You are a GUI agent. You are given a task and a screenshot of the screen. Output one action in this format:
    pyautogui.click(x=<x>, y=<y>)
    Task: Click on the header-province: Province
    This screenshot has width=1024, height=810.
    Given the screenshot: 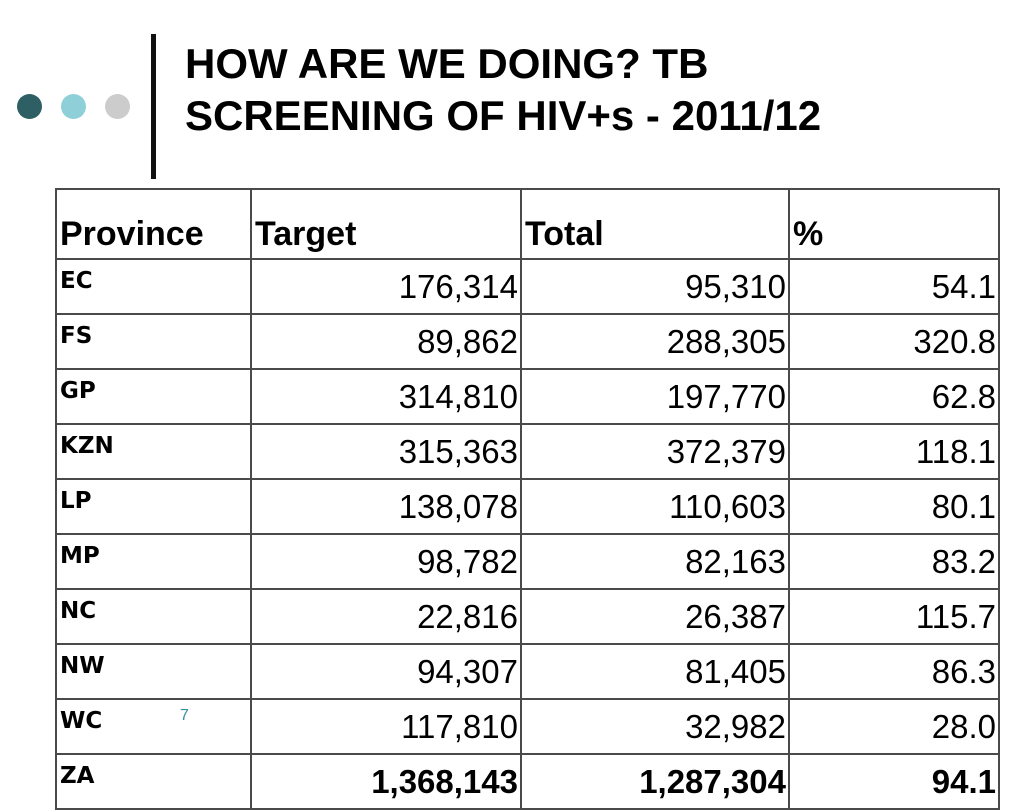 What is the action you would take?
    pyautogui.click(x=153, y=224)
    